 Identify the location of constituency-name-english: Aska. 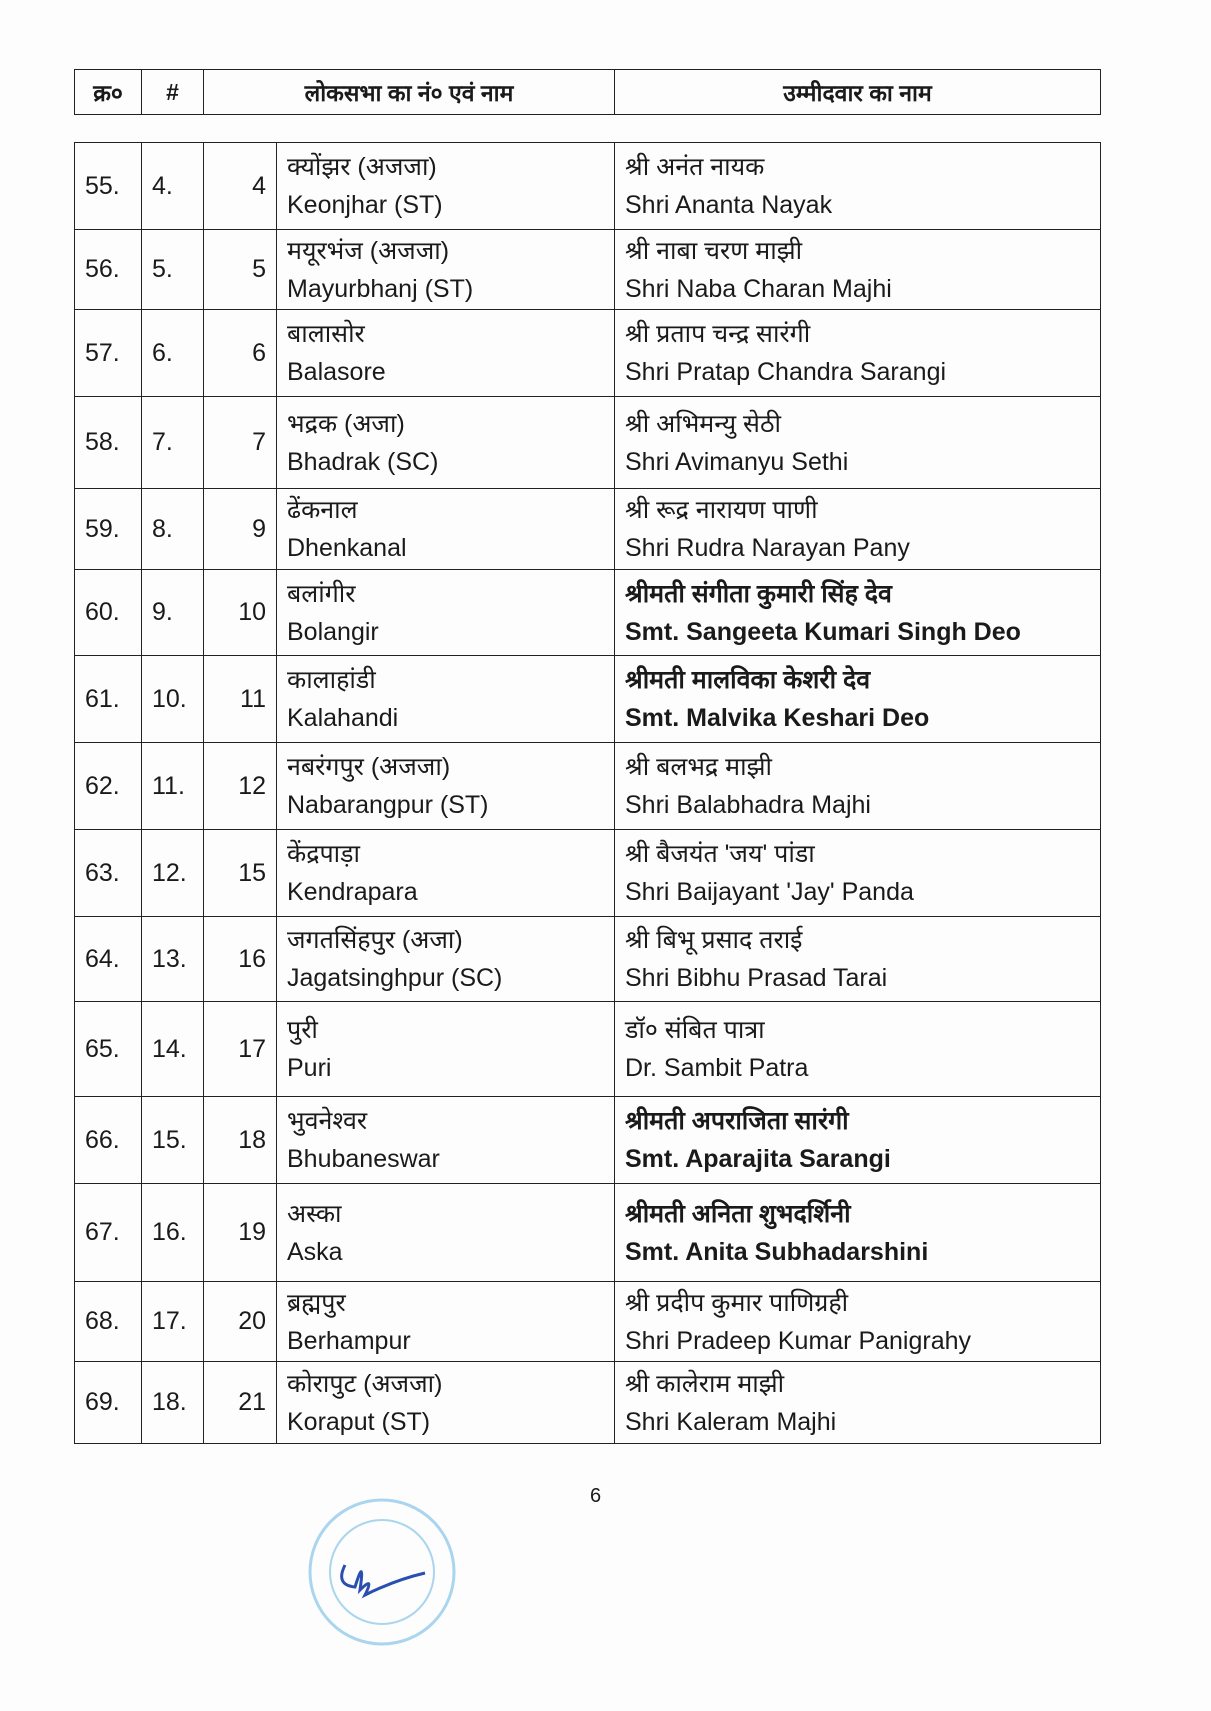
(315, 1251).